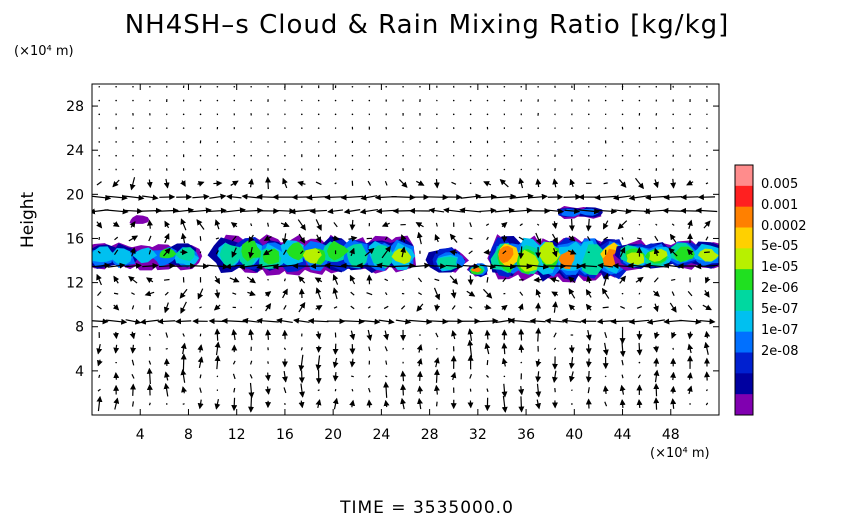 The width and height of the screenshot is (854, 519). I want to click on x-tick-label: 4, so click(140, 435).